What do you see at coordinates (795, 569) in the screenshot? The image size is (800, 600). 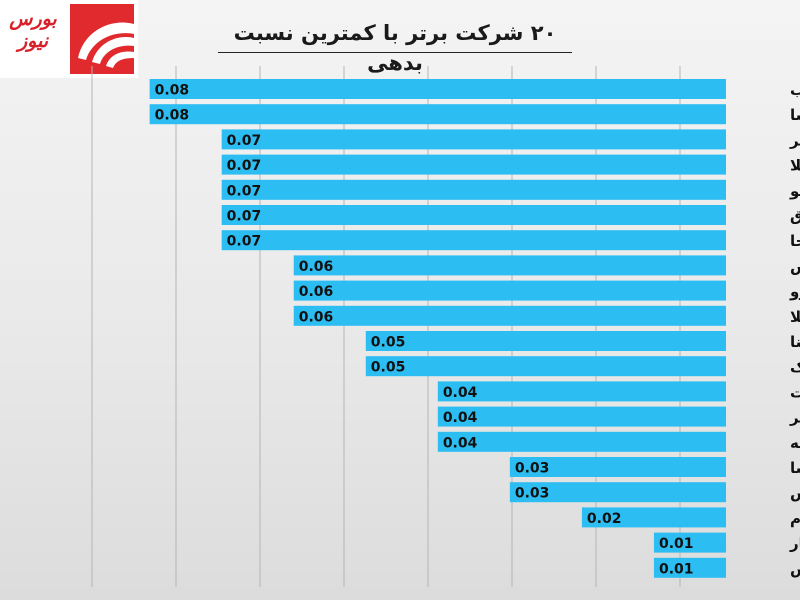 I see `category-label: پردیس` at bounding box center [795, 569].